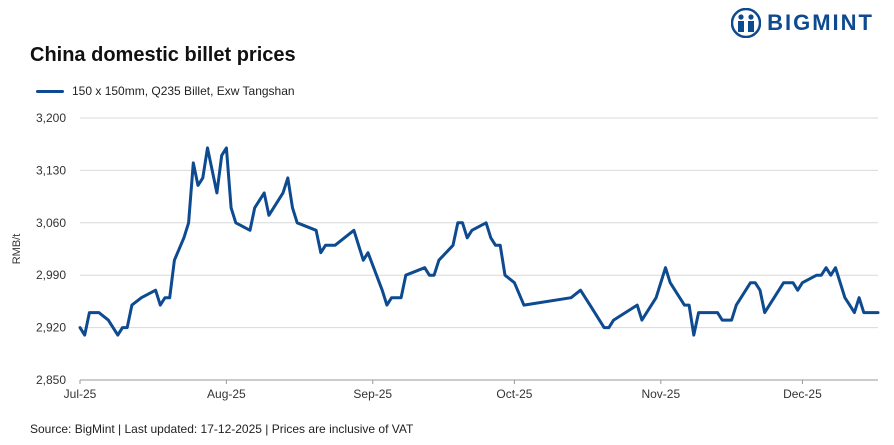 Image resolution: width=894 pixels, height=445 pixels. Describe the element at coordinates (51, 223) in the screenshot. I see `y-tick-label: 3,060` at that location.